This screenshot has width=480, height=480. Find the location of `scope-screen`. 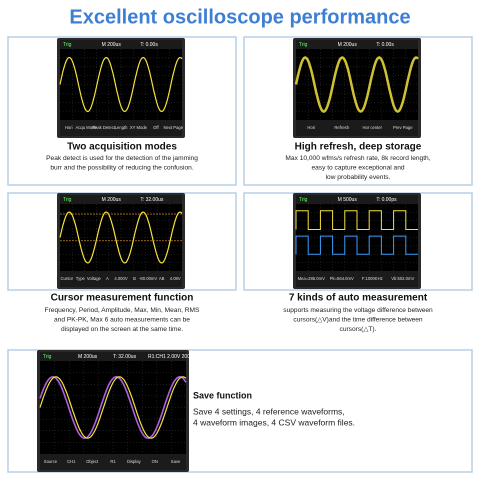

scope-screen is located at coordinates (113, 411).